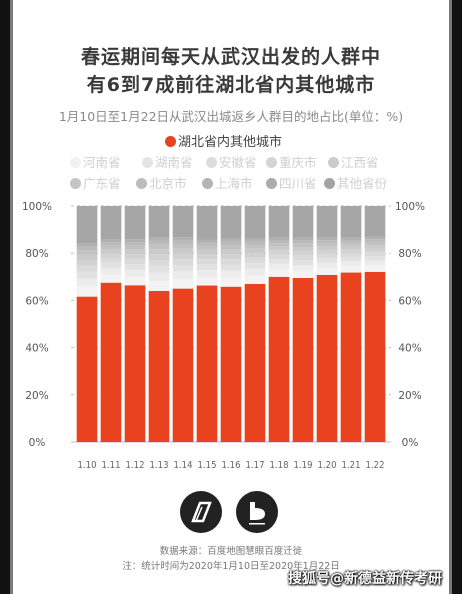 Image resolution: width=462 pixels, height=594 pixels. Describe the element at coordinates (291, 182) in the screenshot. I see `legend-item-sichuan: 四川省` at that location.